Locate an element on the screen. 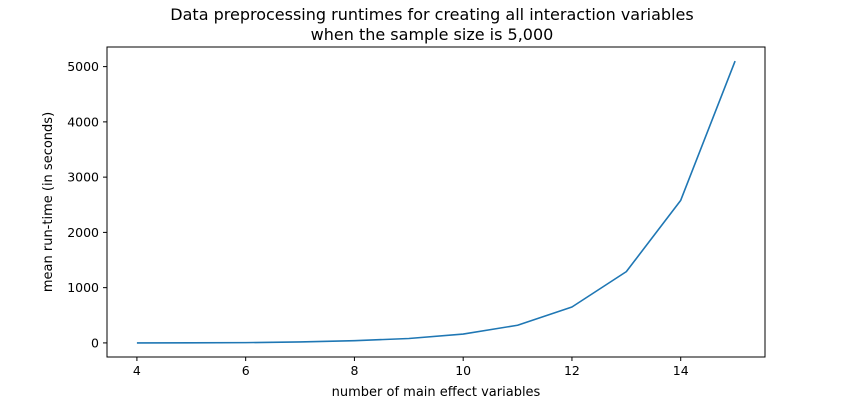 The height and width of the screenshot is (400, 850). x-tick-label: 10 is located at coordinates (463, 370).